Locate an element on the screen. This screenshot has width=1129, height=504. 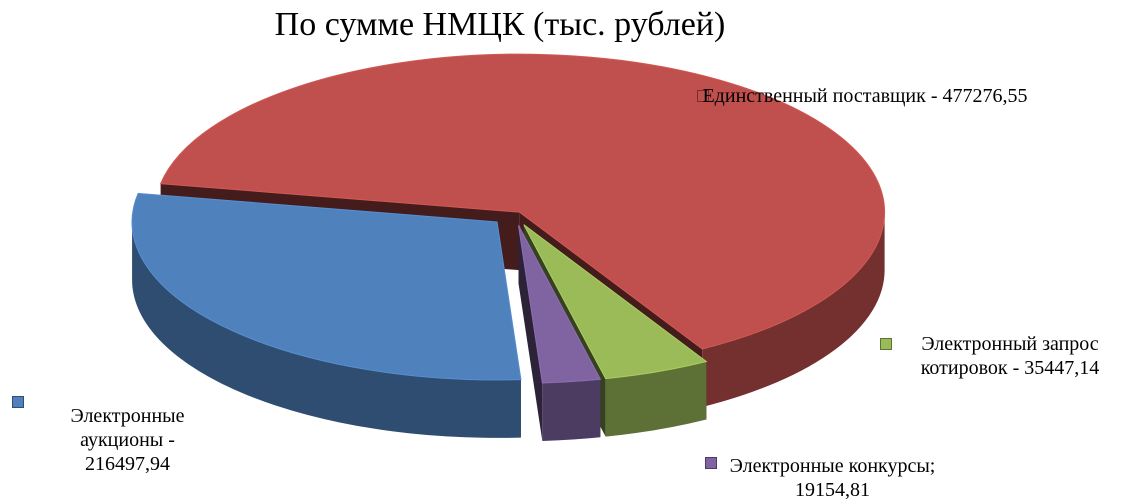
chart-title: По сумме НМЦК (тыс. рублей) is located at coordinates (500, 24).